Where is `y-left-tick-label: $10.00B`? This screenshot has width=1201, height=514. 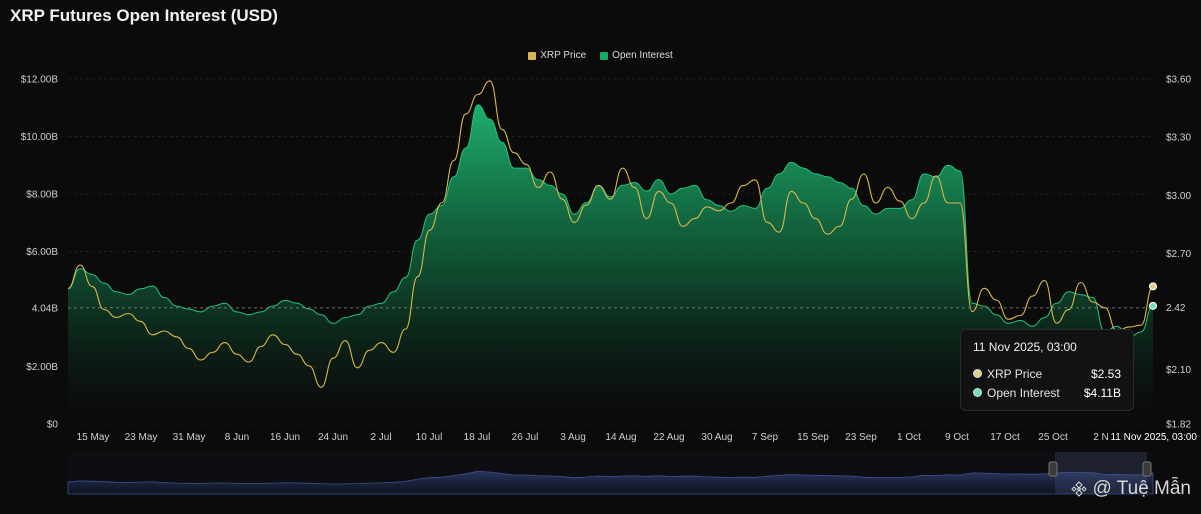
y-left-tick-label: $10.00B is located at coordinates (40, 137).